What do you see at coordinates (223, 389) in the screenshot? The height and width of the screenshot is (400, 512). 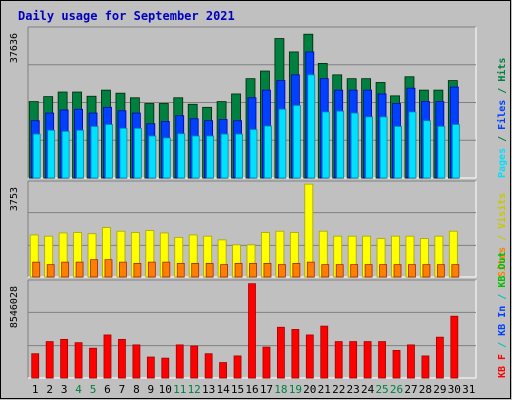 I see `x-tick-label: 14` at bounding box center [223, 389].